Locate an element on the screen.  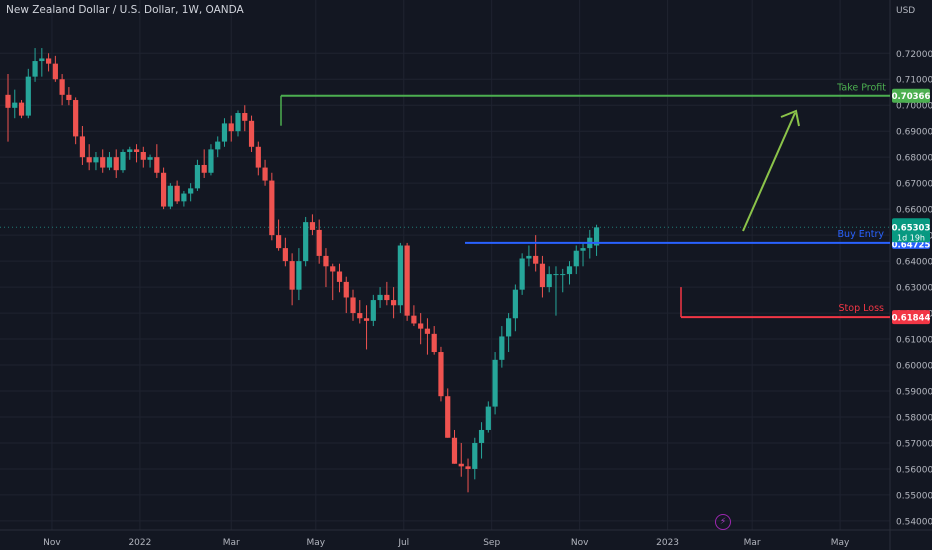
y-tick-label: 0.55000 is located at coordinates (914, 496).